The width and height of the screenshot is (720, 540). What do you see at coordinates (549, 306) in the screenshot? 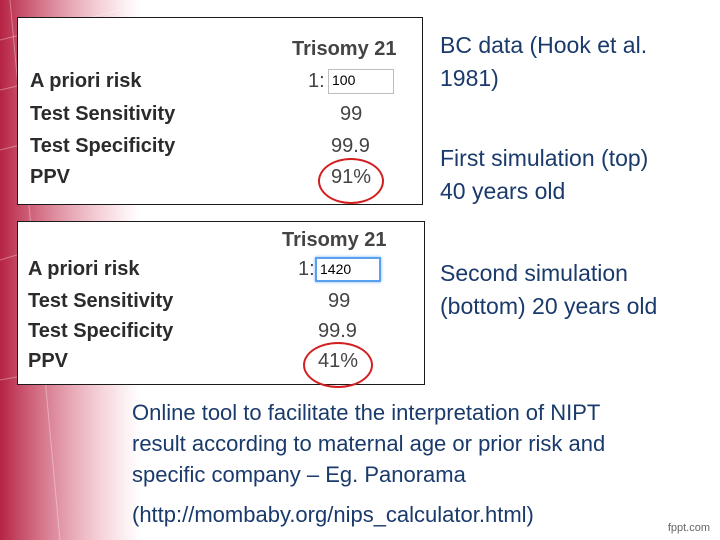
I see `note-line: (bottom) 20 years old` at bounding box center [549, 306].